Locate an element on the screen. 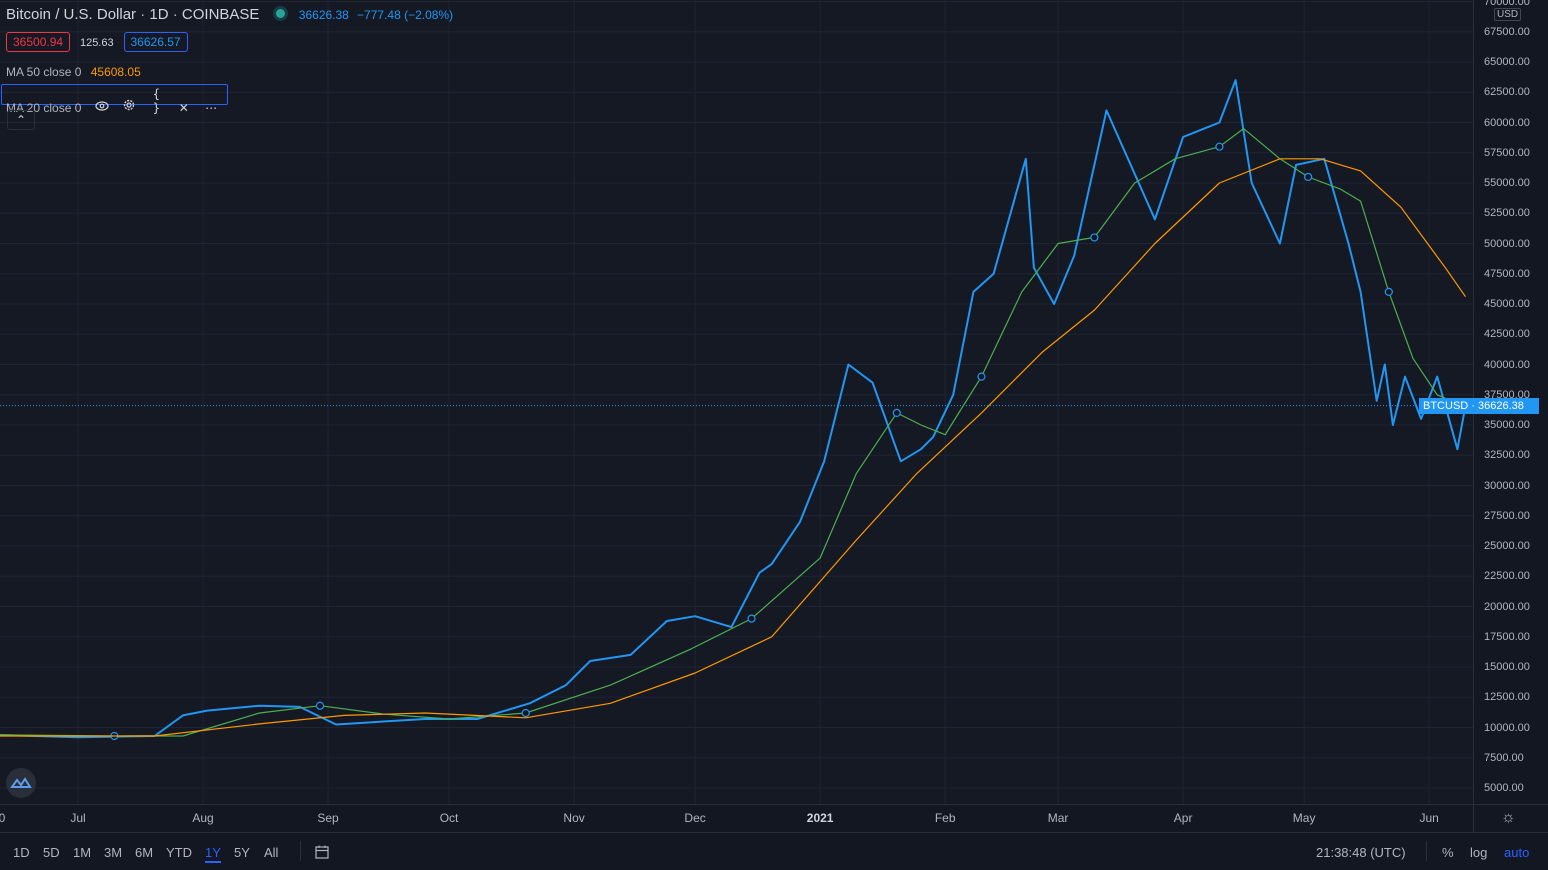 This screenshot has width=1548, height=870. price-tick-label: 57500.00 is located at coordinates (1507, 152).